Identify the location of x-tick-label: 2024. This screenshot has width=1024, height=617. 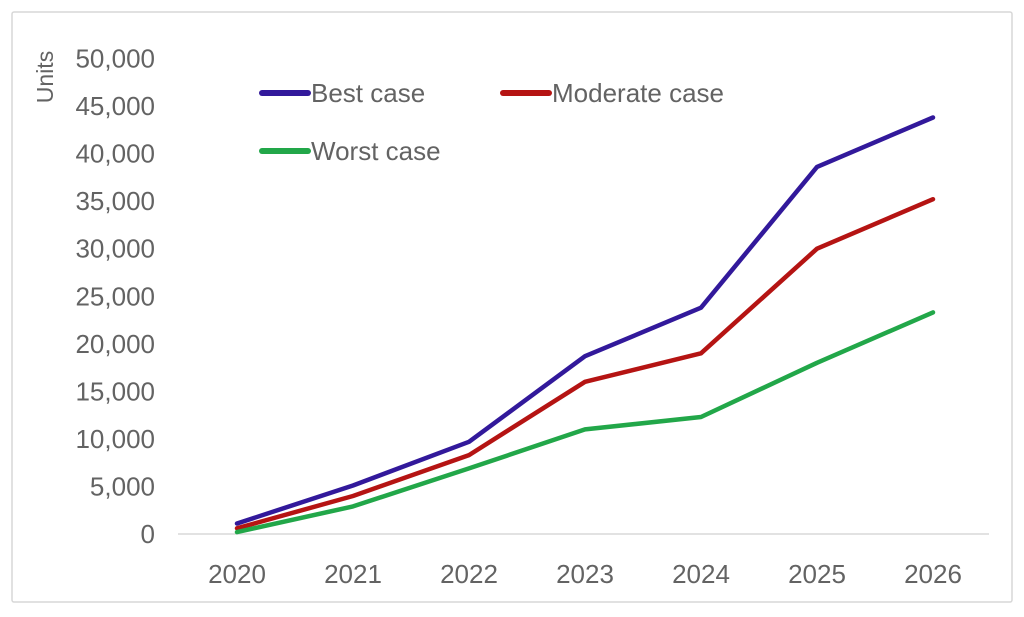
(701, 574).